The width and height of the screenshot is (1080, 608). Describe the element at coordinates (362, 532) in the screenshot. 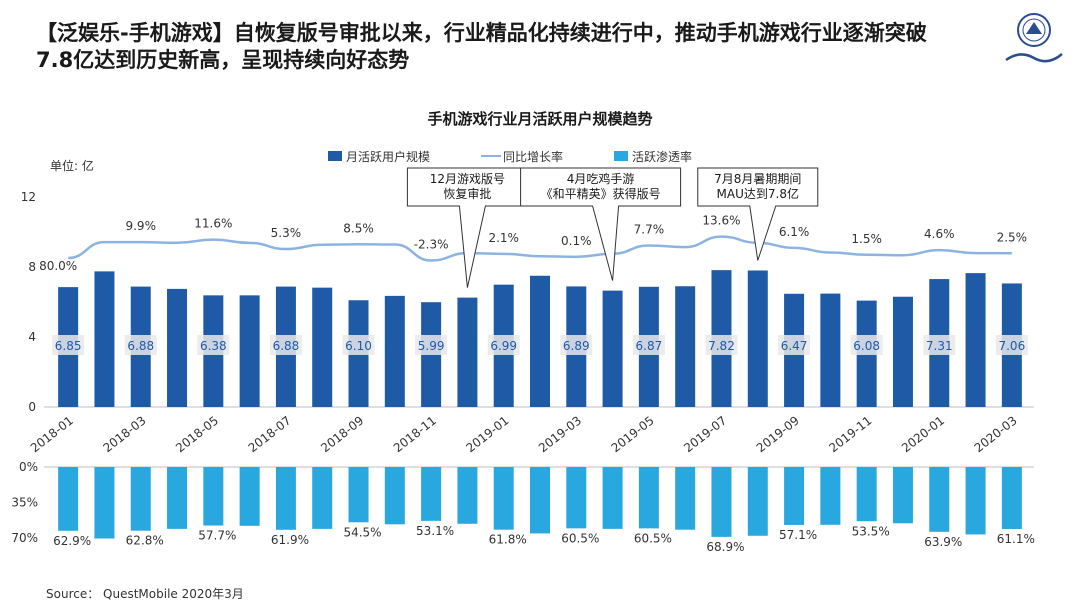

I see `penetration-data-label: 54.5%` at that location.